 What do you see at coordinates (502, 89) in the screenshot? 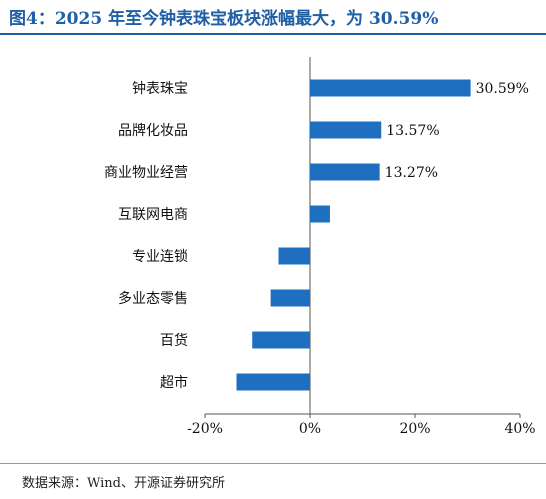
I see `data-label: 30.59%` at bounding box center [502, 89].